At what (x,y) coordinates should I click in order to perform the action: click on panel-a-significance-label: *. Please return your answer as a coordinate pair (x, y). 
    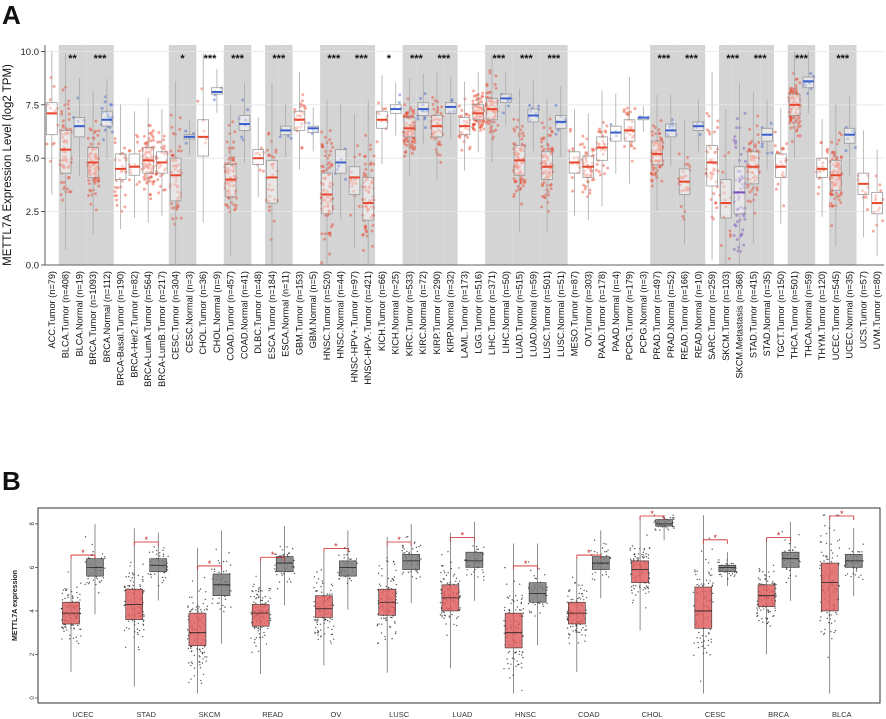
    Looking at the image, I should click on (182, 59).